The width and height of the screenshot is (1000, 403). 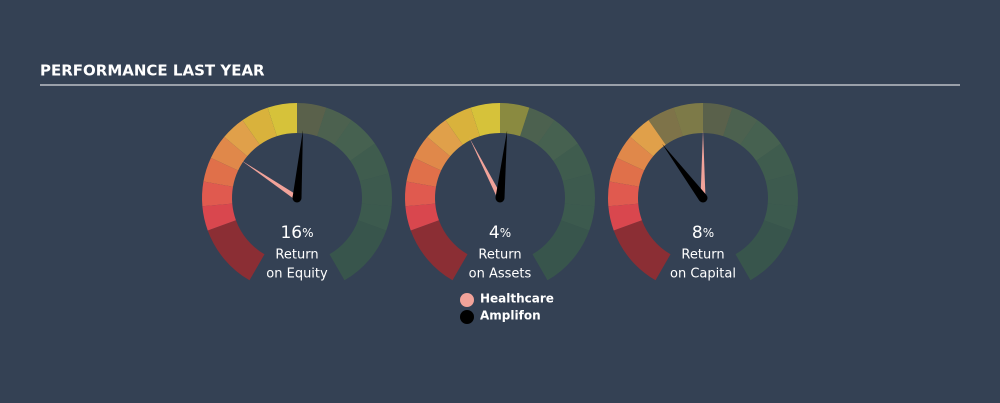 I want to click on gauge-value: 8%, so click(x=703, y=233).